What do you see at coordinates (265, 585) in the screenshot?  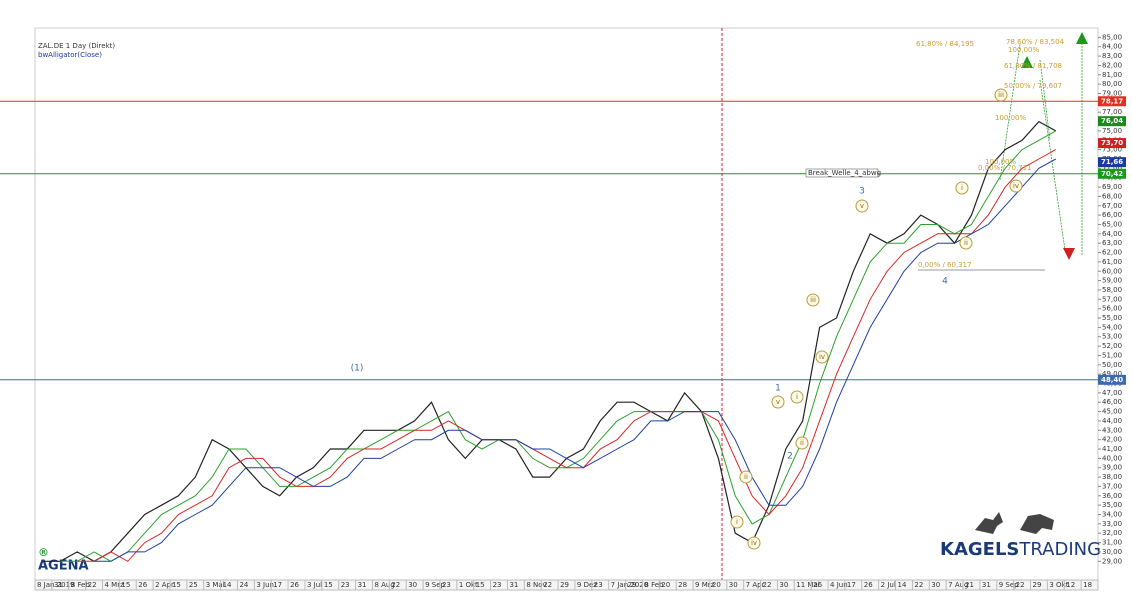 I see `x-tick-label: 3 Jun` at bounding box center [265, 585].